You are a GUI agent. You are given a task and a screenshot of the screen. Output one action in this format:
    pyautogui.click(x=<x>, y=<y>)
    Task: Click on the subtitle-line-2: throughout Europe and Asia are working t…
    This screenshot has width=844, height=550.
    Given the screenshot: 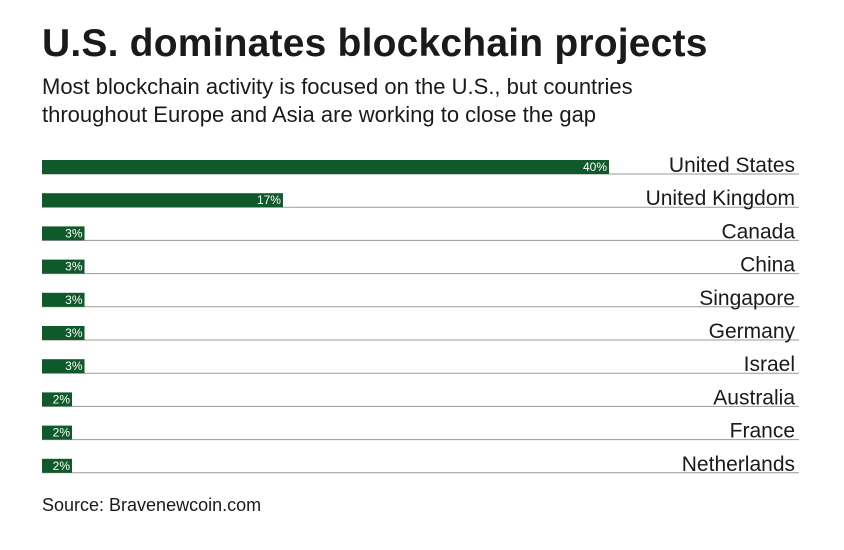 What is the action you would take?
    pyautogui.click(x=319, y=114)
    